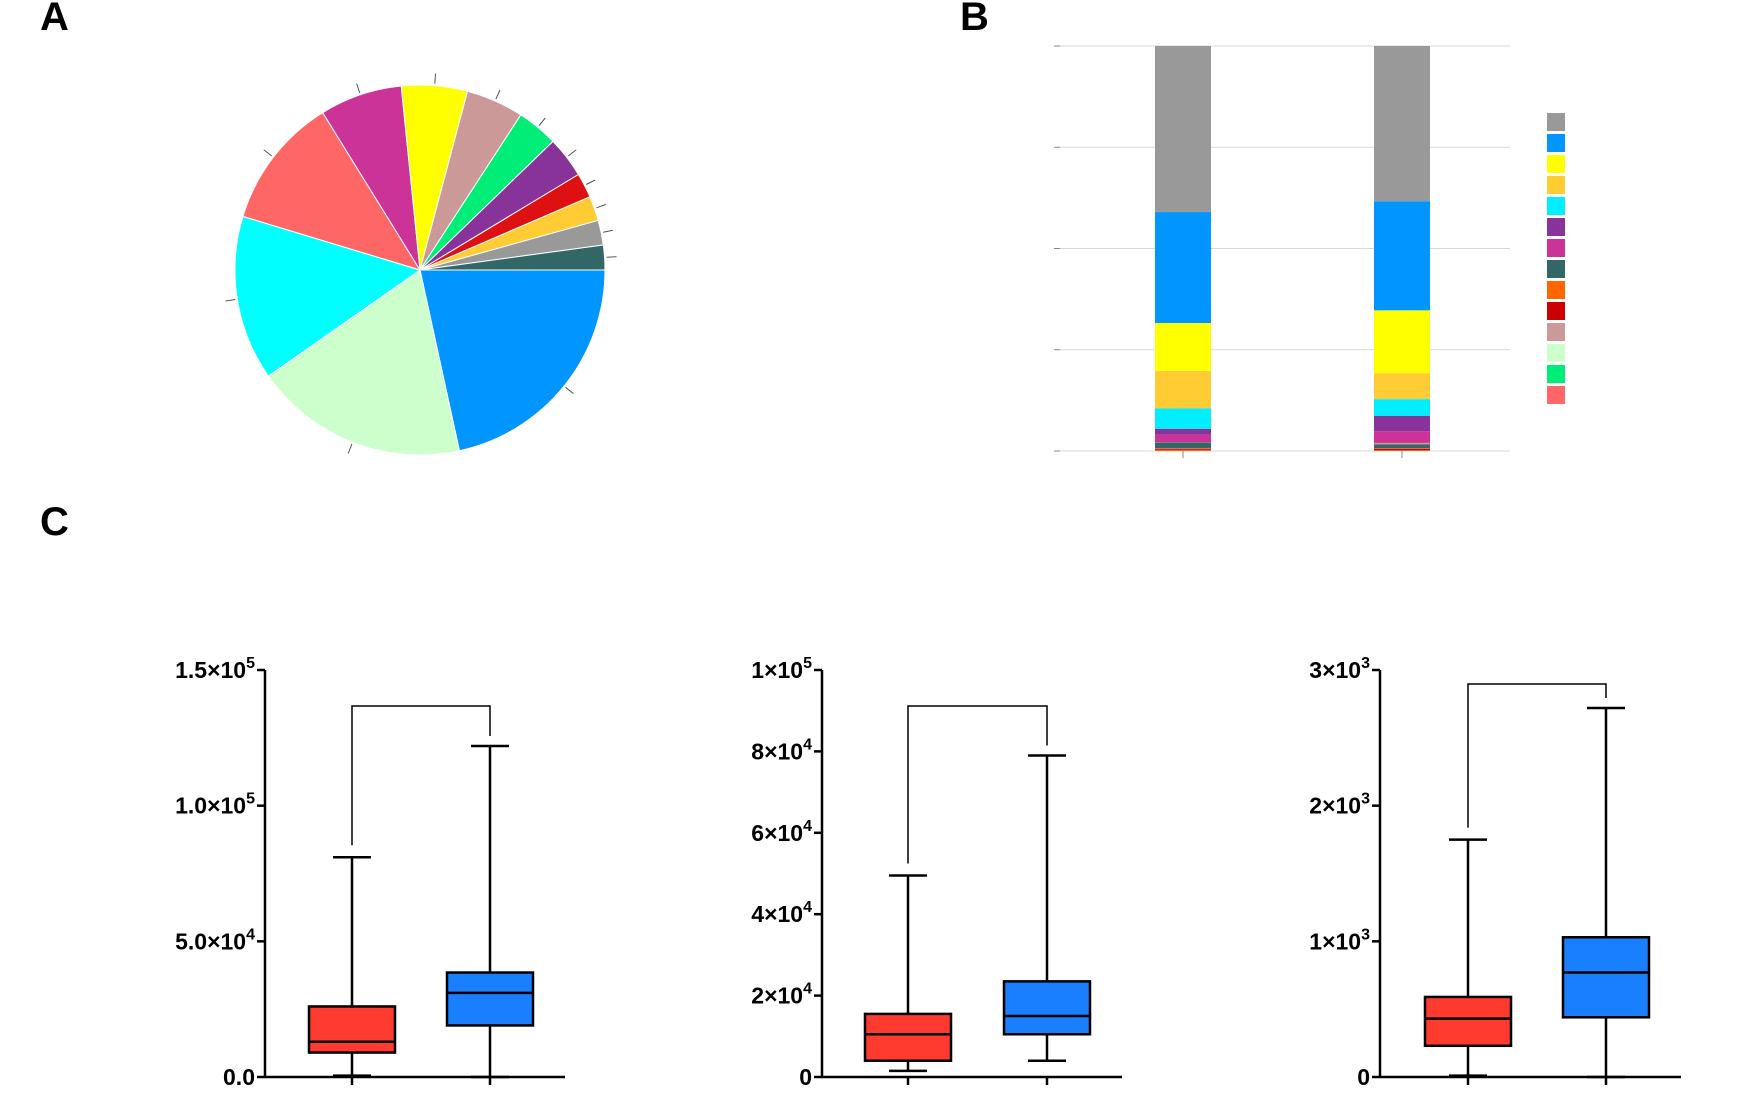 This screenshot has width=1756, height=1110. What do you see at coordinates (1183, 268) in the screenshot?
I see `bar-segment-nc-amino-acids` at bounding box center [1183, 268].